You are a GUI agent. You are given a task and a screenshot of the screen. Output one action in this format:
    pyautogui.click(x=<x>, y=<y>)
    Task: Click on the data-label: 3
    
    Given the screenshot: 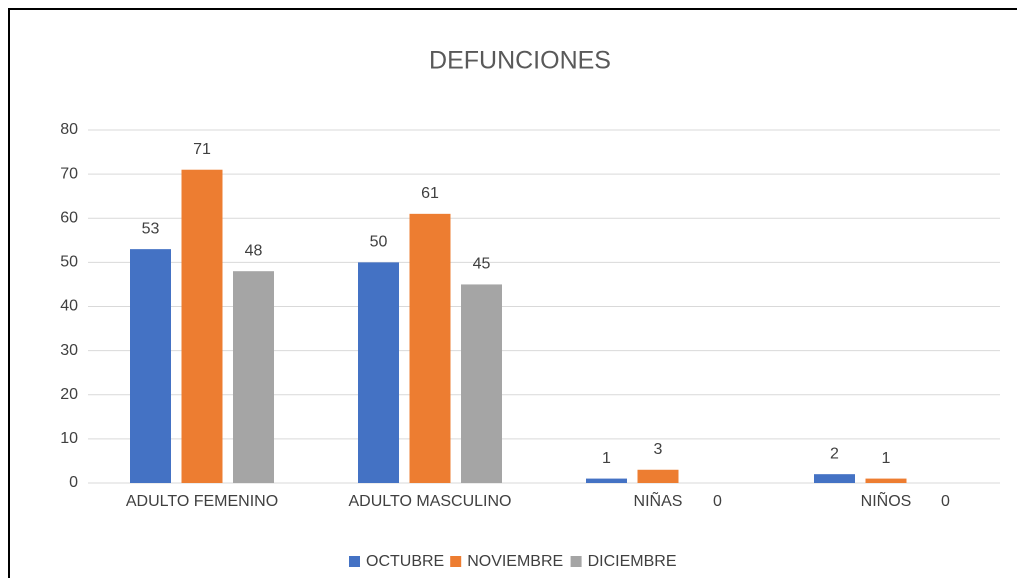 What is the action you would take?
    pyautogui.click(x=658, y=449)
    